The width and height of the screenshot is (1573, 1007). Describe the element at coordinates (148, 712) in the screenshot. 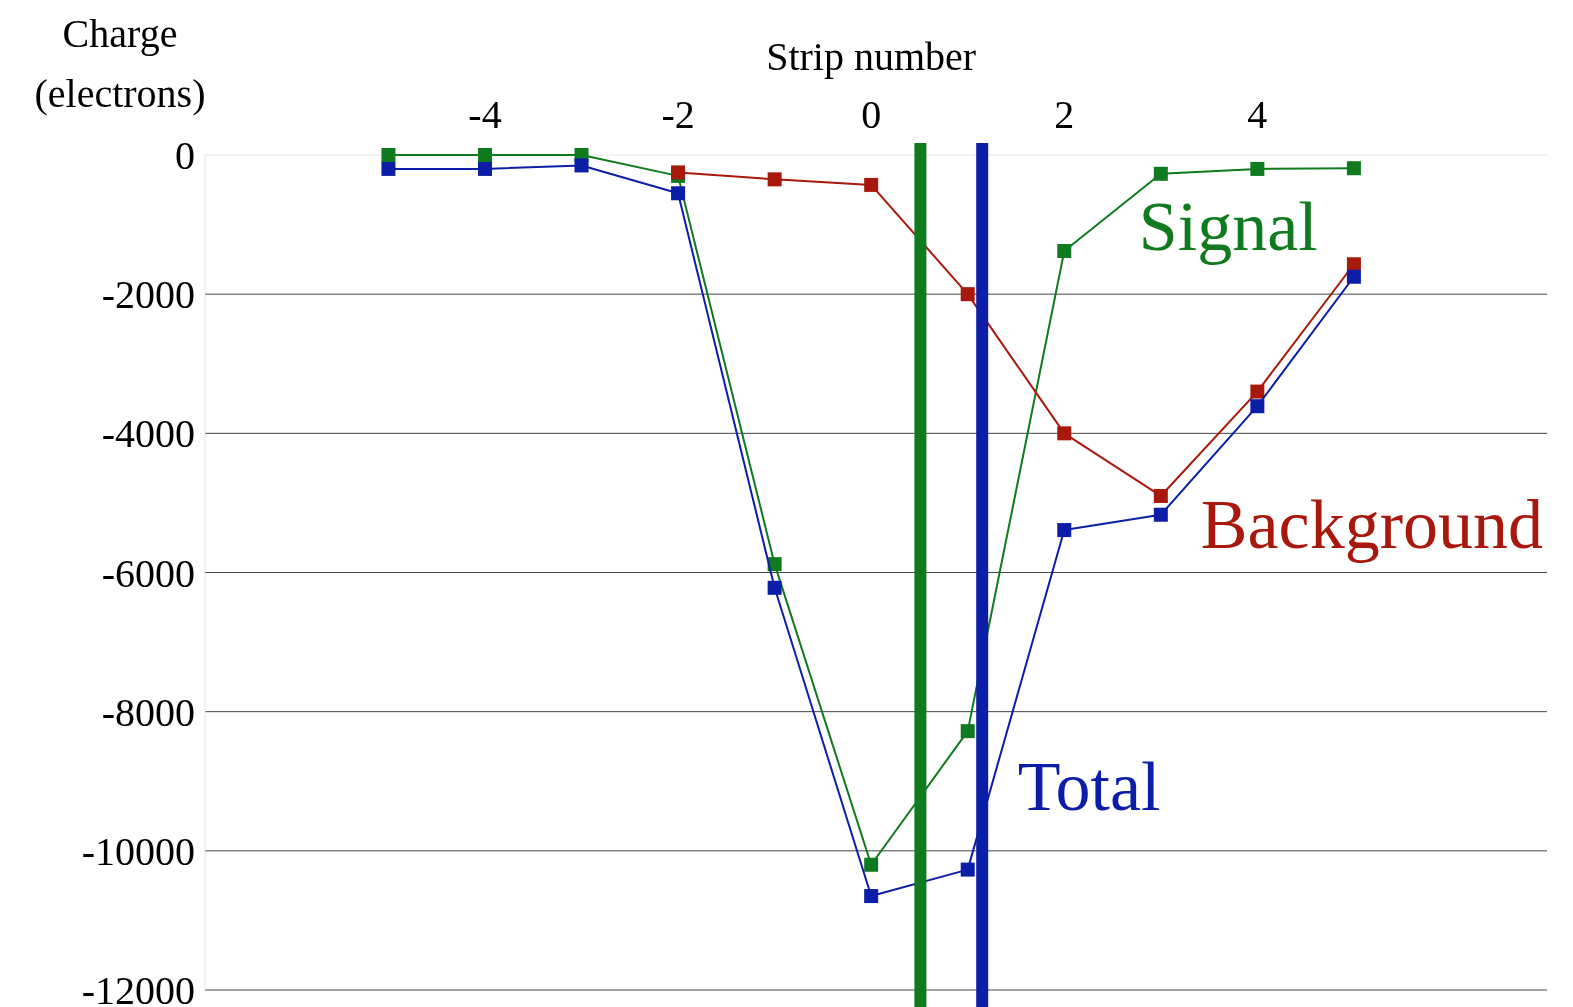

I see `y-tick-label: -8000` at that location.